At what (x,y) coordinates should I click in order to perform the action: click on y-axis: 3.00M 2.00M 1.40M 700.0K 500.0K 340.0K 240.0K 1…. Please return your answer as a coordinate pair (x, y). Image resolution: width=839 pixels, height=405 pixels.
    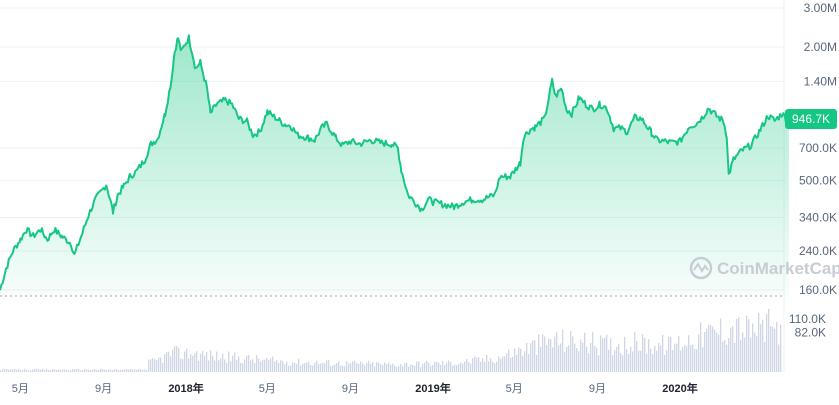
    Looking at the image, I should click on (818, 149).